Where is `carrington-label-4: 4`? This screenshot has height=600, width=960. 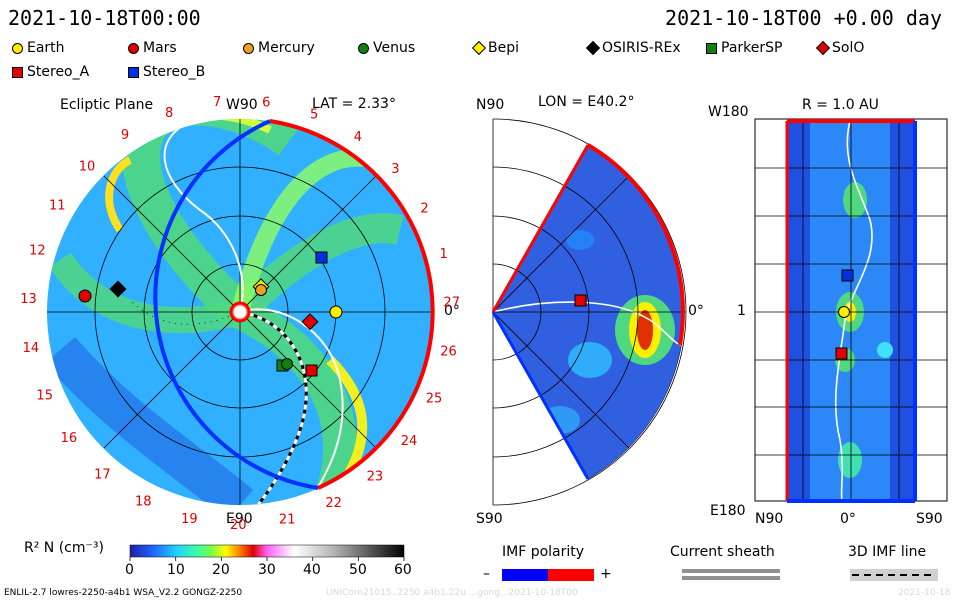
carrington-label-4: 4 is located at coordinates (358, 137).